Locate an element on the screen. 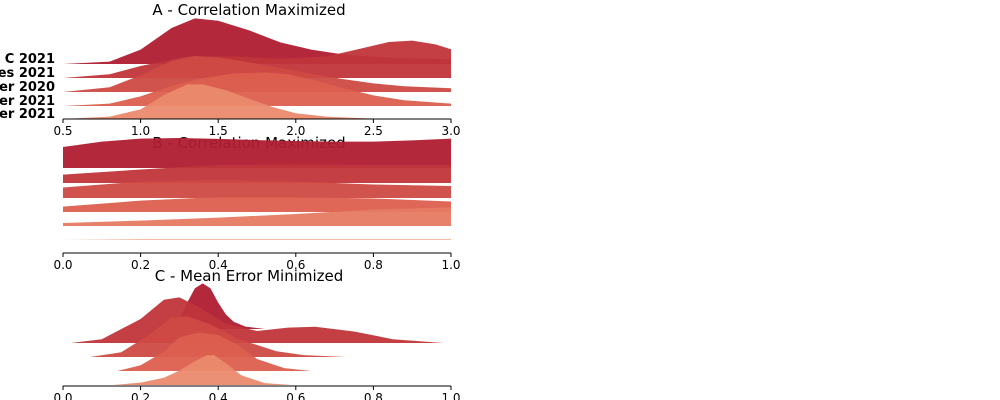 The width and height of the screenshot is (1000, 400). panel-b-tick-label: 0.4 is located at coordinates (218, 265).